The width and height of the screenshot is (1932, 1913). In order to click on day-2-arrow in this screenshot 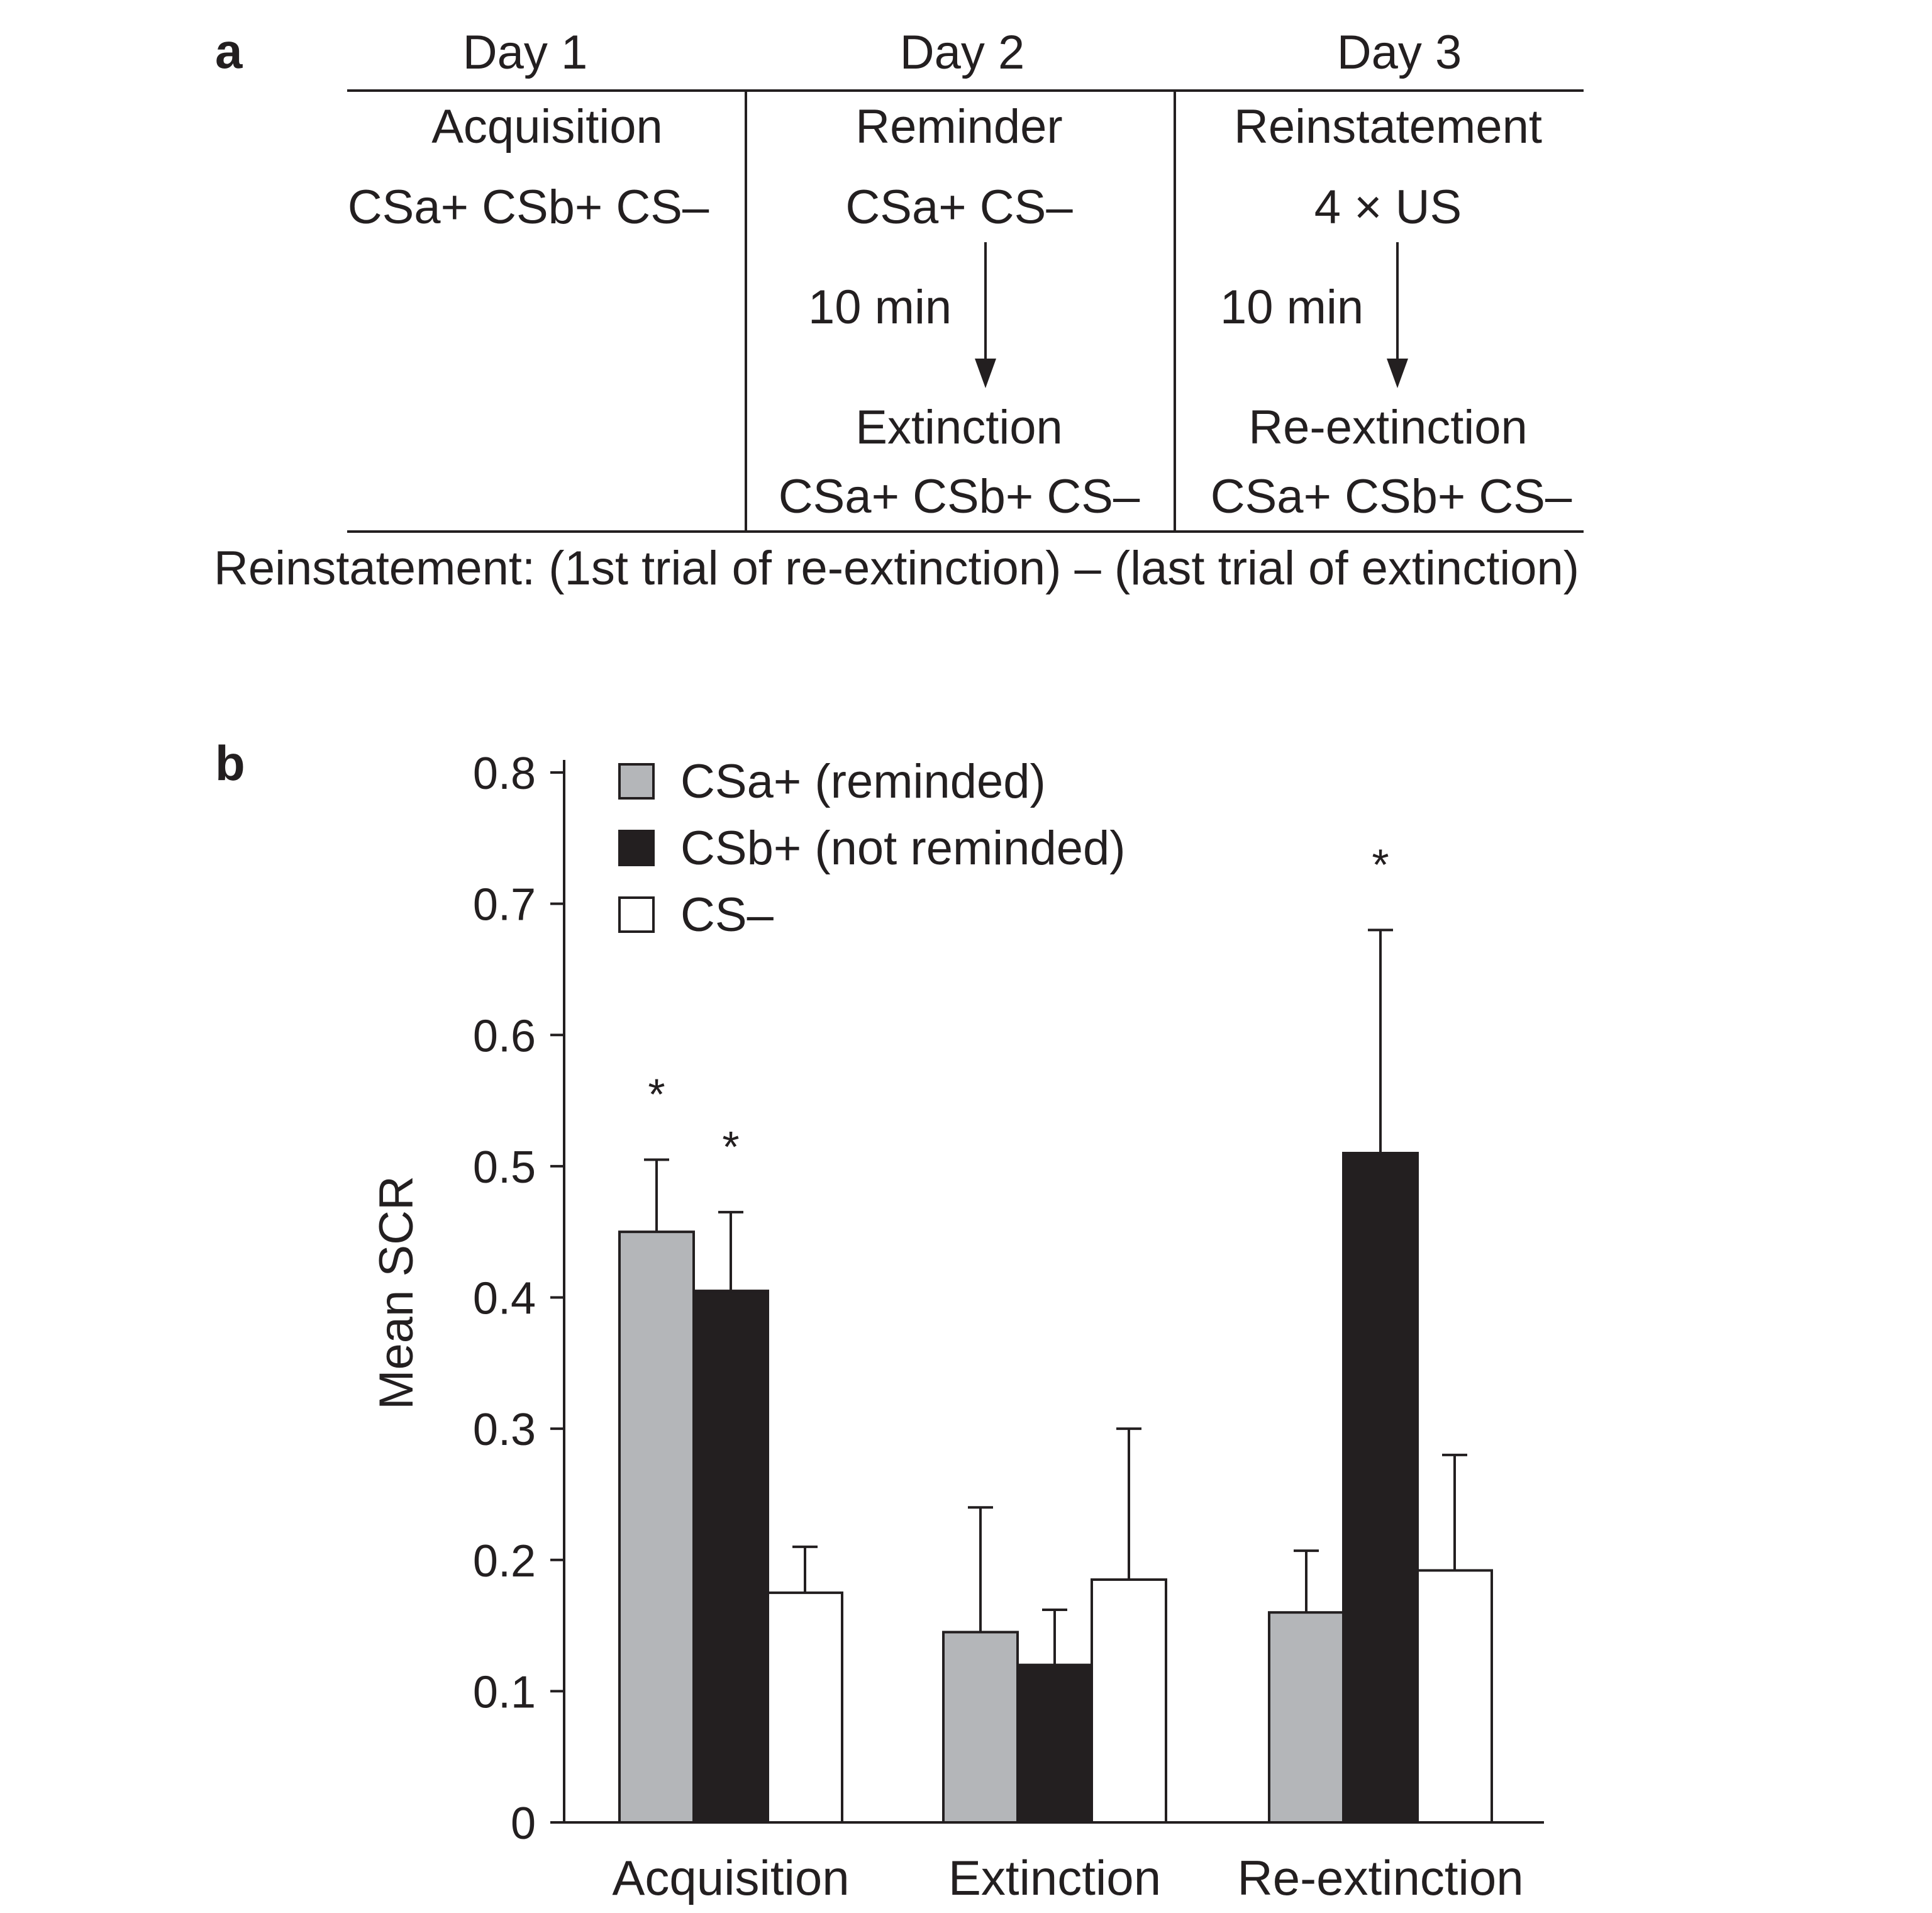, I will do `click(985, 315)`.